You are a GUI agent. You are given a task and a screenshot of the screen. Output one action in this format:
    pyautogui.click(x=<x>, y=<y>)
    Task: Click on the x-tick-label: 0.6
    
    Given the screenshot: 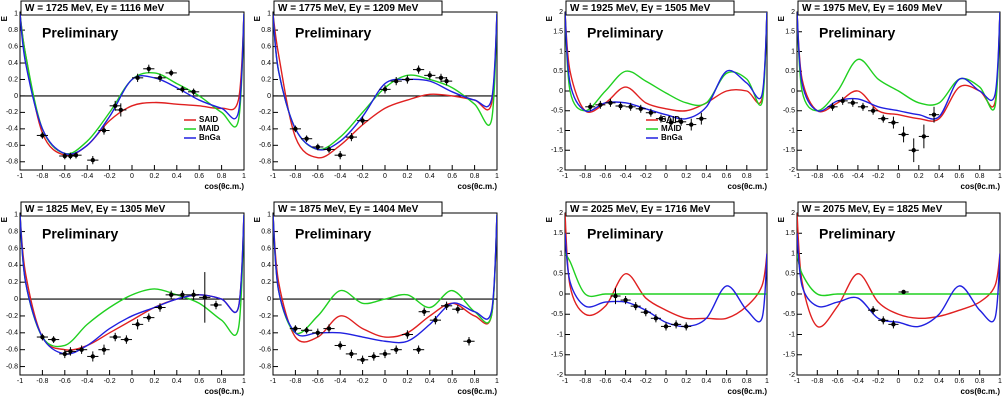 What is the action you would take?
    pyautogui.click(x=727, y=176)
    